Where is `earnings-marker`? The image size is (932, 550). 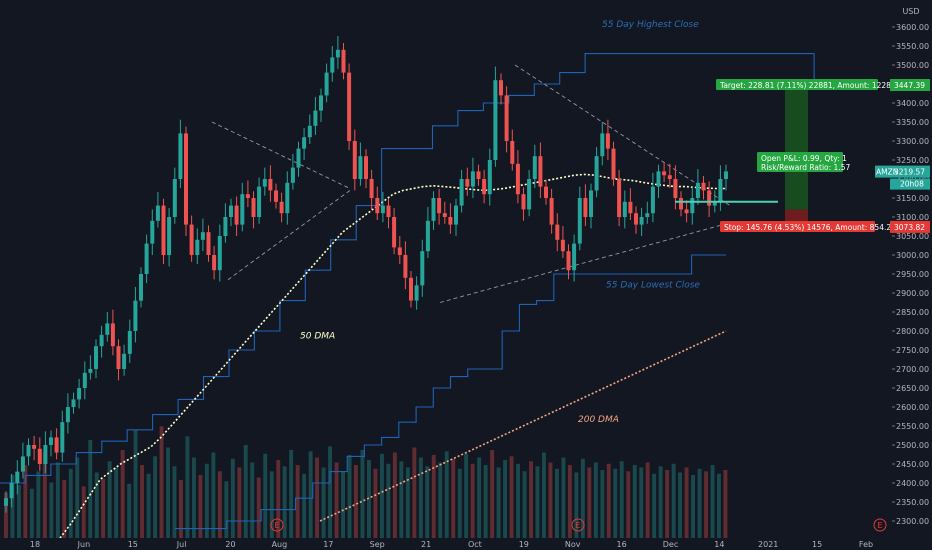
earnings-marker is located at coordinates (277, 525).